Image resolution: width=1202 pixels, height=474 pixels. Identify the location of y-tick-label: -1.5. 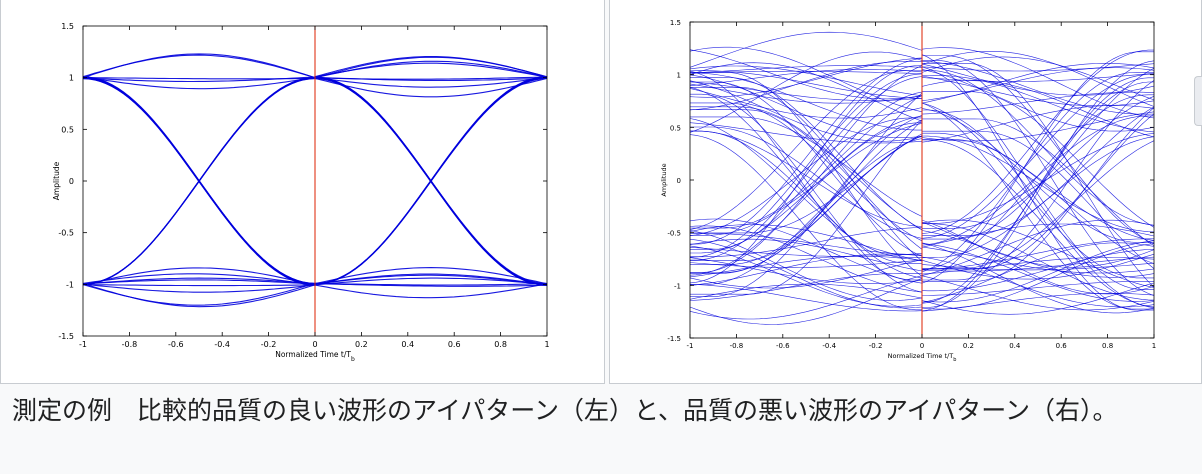
(674, 339).